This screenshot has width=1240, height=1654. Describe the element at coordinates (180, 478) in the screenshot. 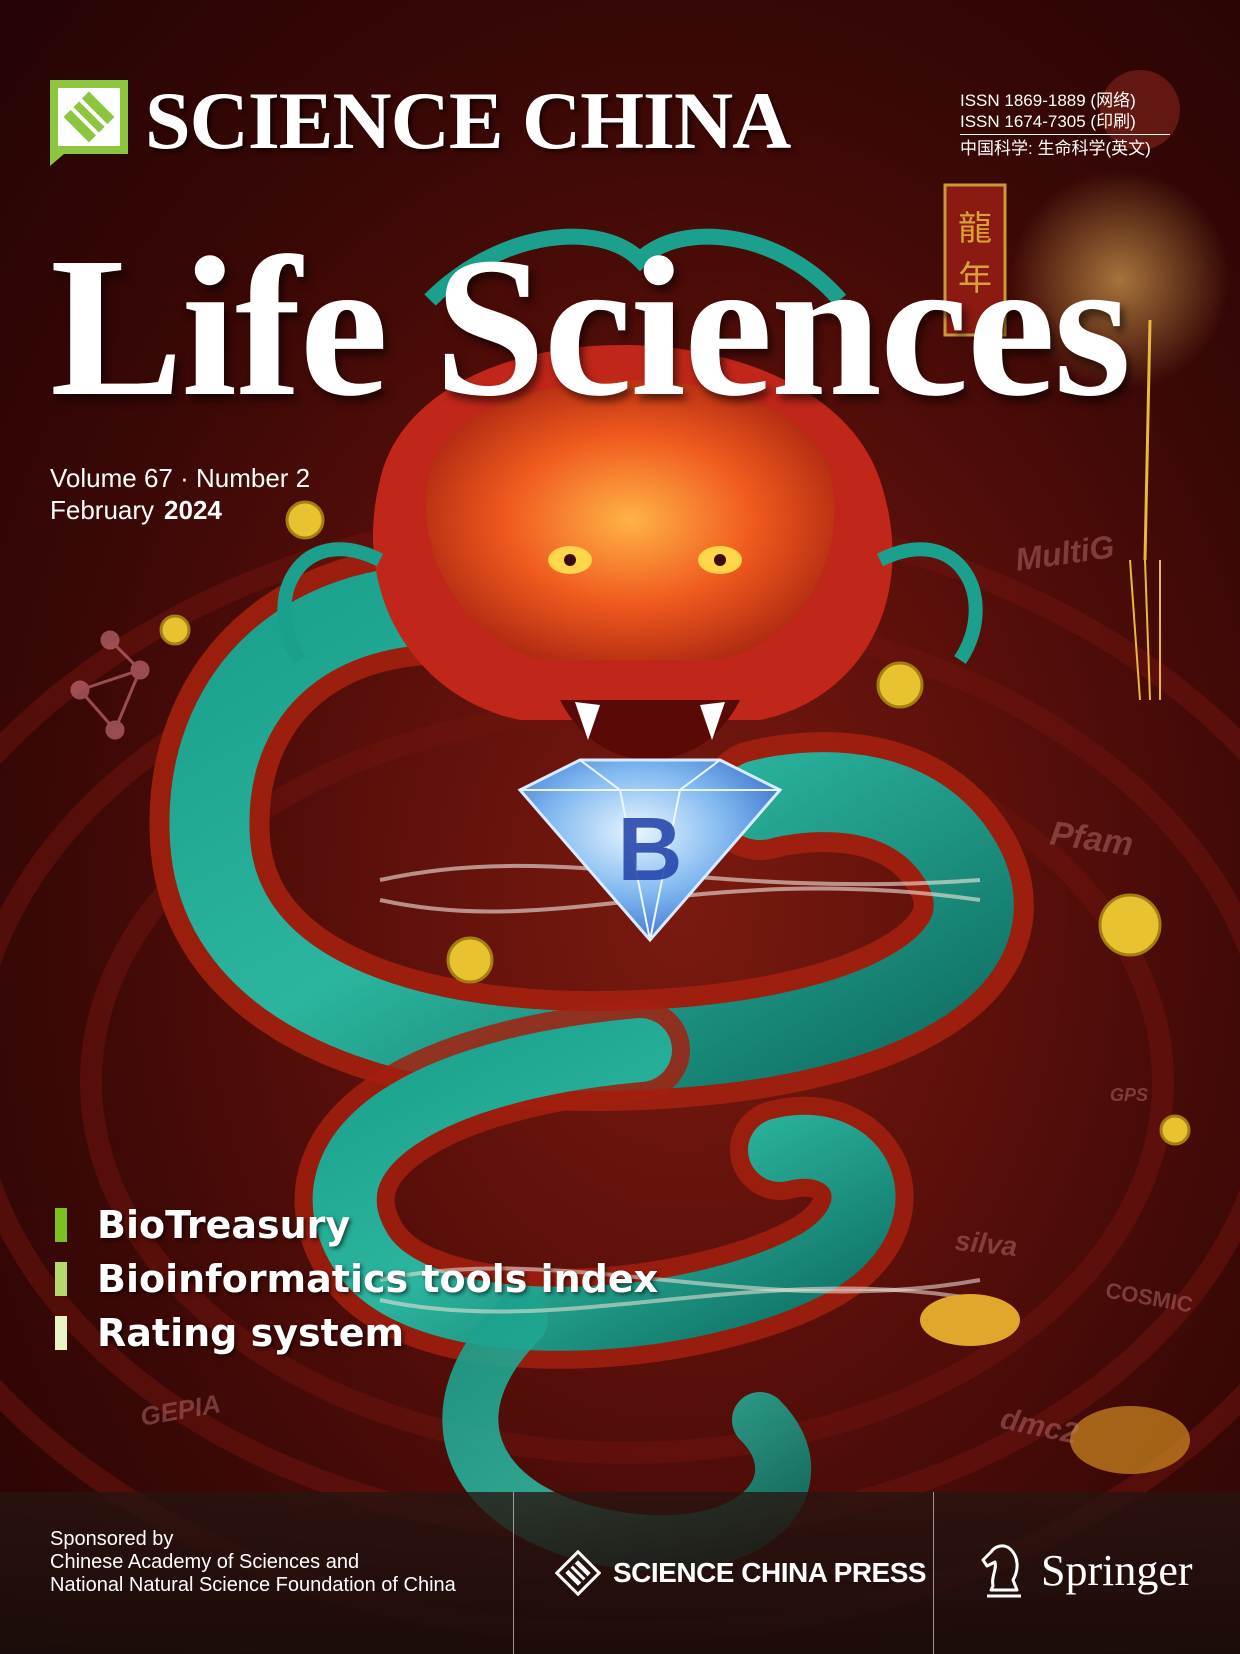

I see `volume-number: Volume 67 · Number 2` at that location.